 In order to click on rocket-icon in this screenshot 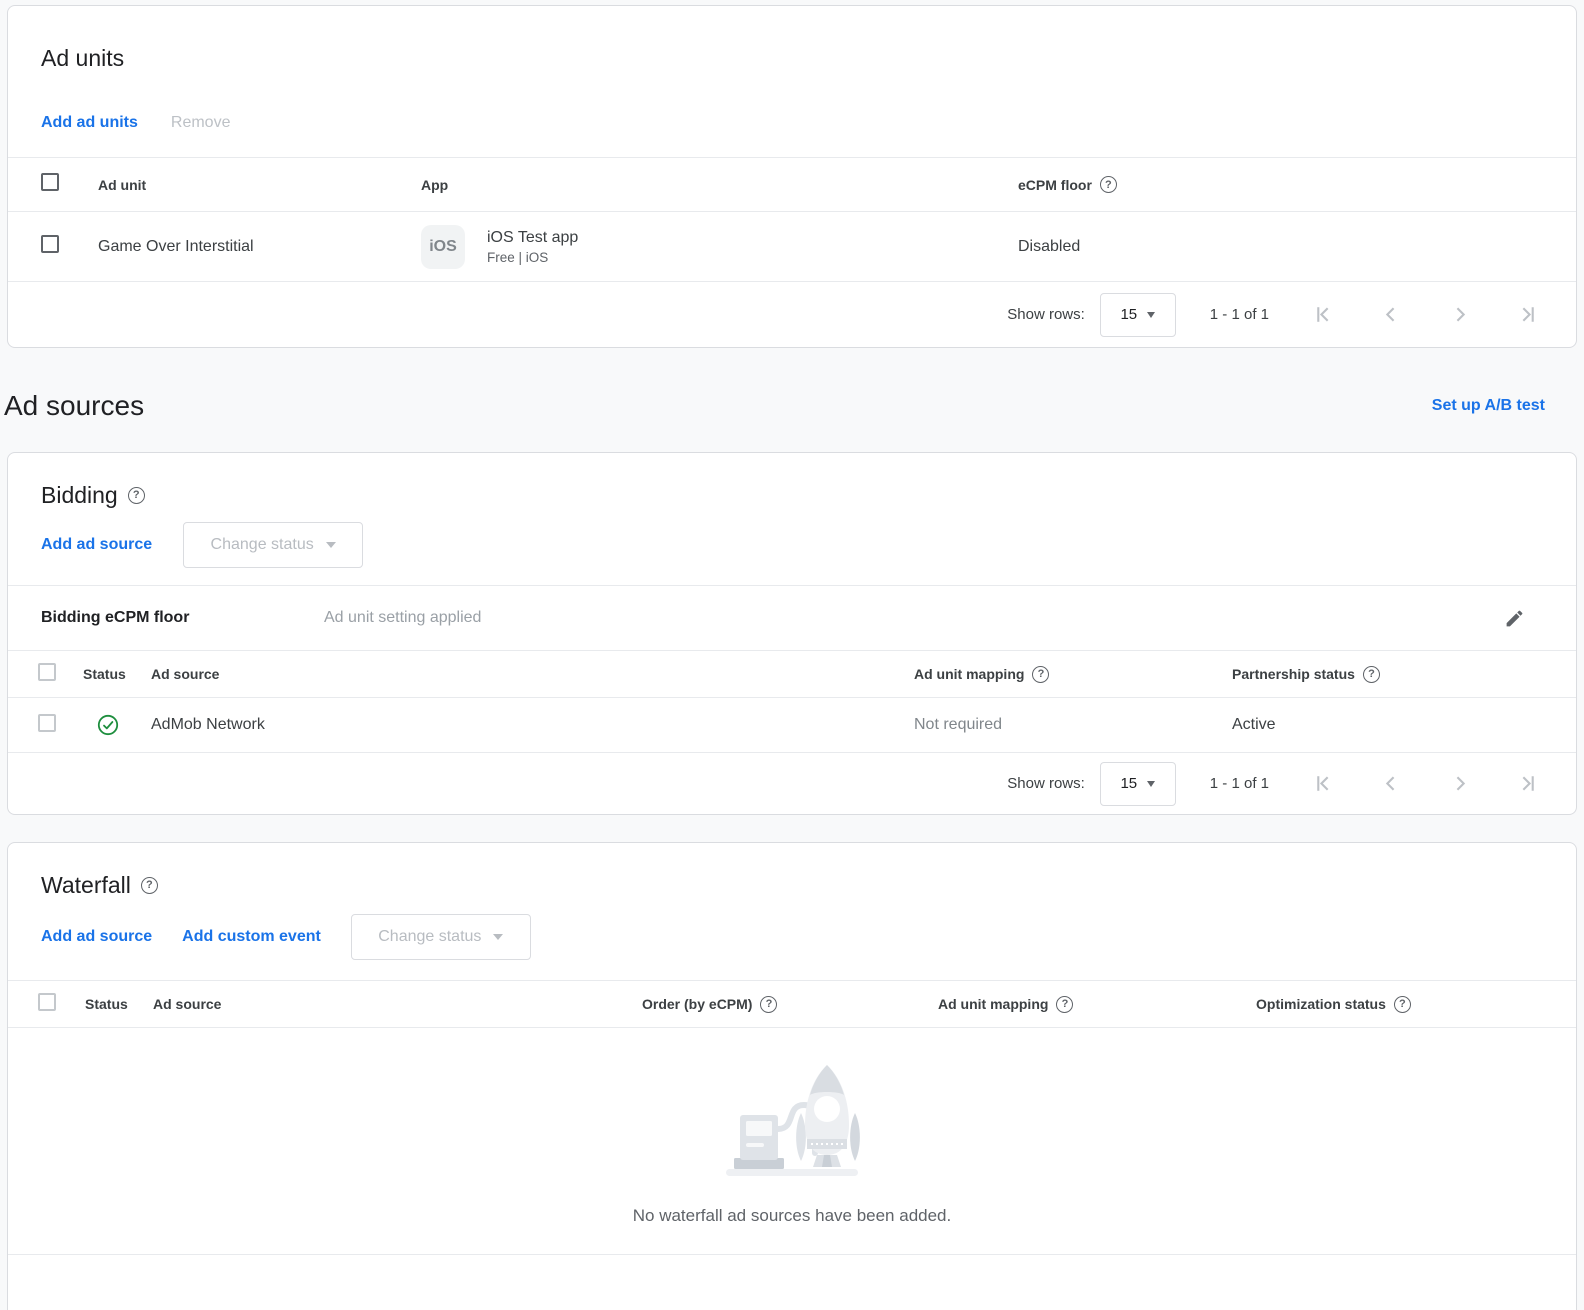, I will do `click(828, 1116)`.